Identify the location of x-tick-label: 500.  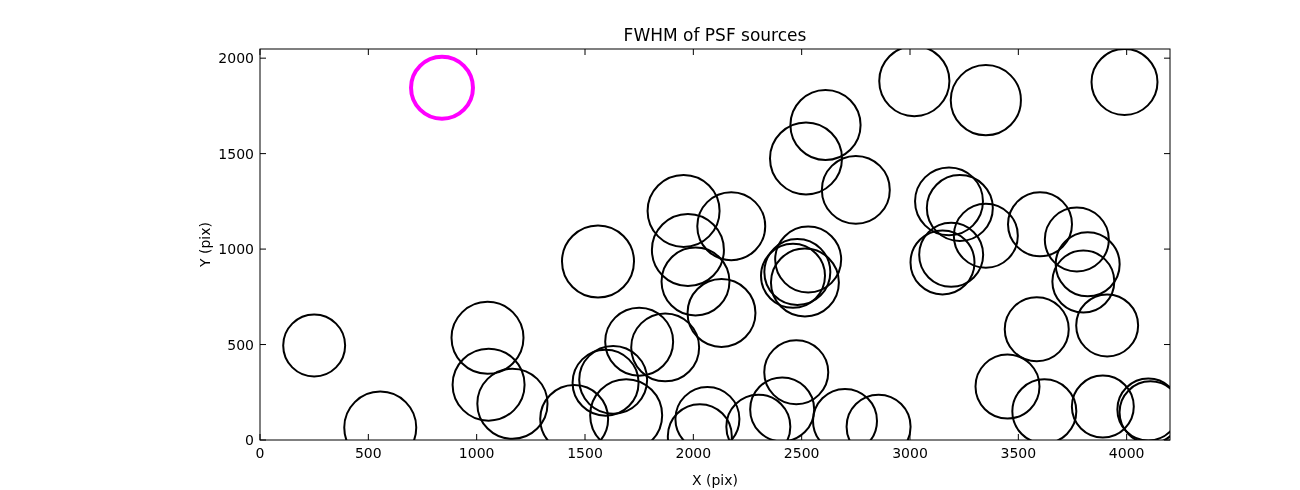
(368, 453).